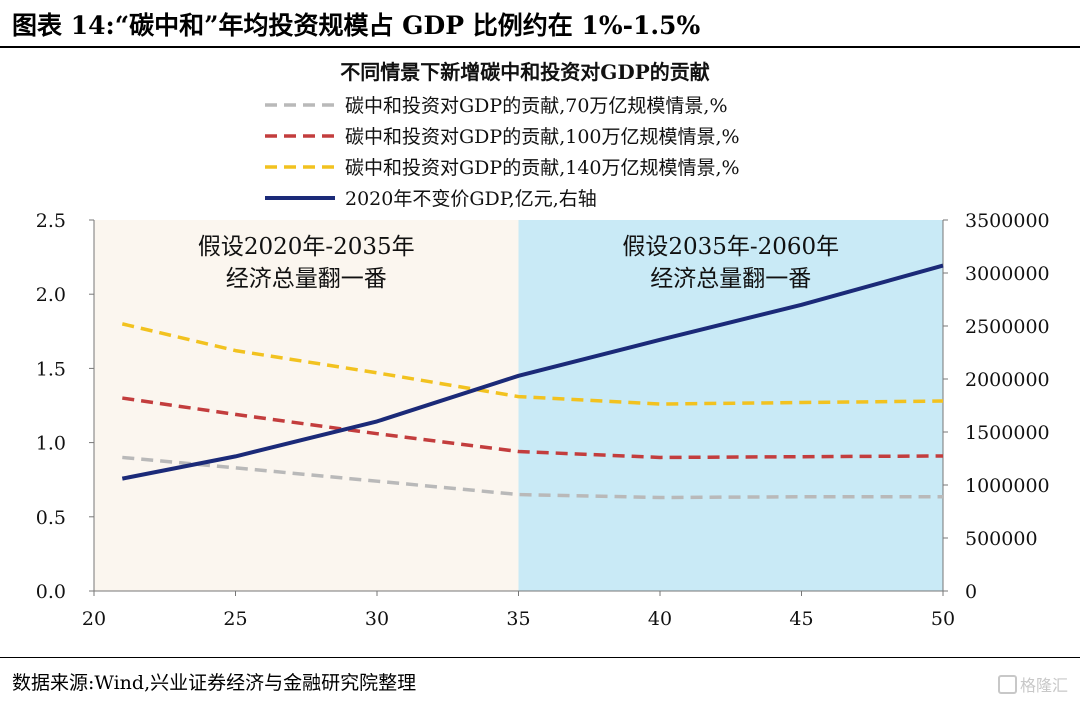  I want to click on y-right-tick-label: 1000000, so click(1007, 486).